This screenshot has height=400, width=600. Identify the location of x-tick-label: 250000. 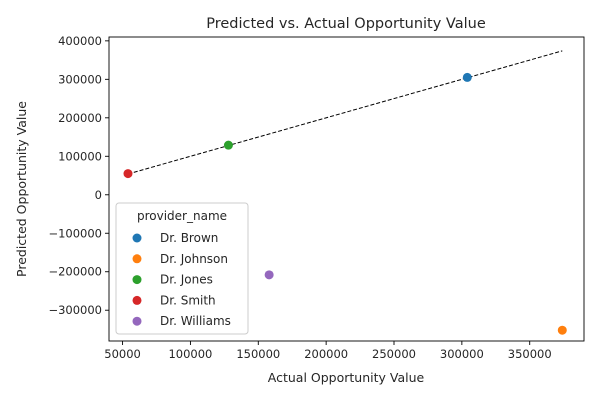
(394, 354).